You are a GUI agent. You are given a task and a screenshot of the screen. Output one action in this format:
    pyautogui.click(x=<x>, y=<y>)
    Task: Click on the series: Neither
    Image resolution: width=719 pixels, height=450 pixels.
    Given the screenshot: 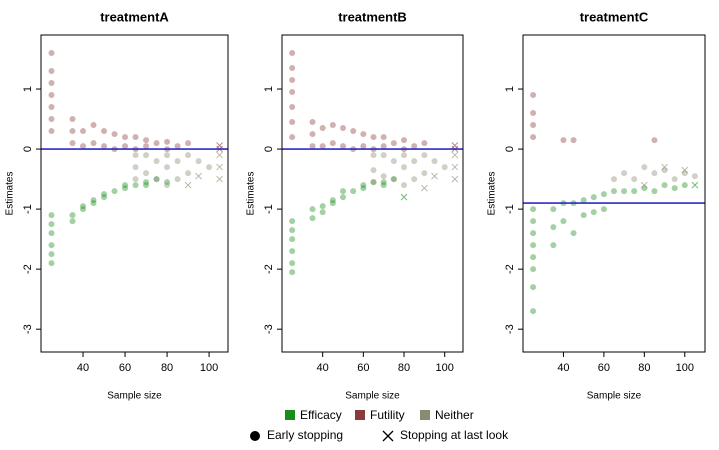 What is the action you would take?
    pyautogui.click(x=414, y=171)
    